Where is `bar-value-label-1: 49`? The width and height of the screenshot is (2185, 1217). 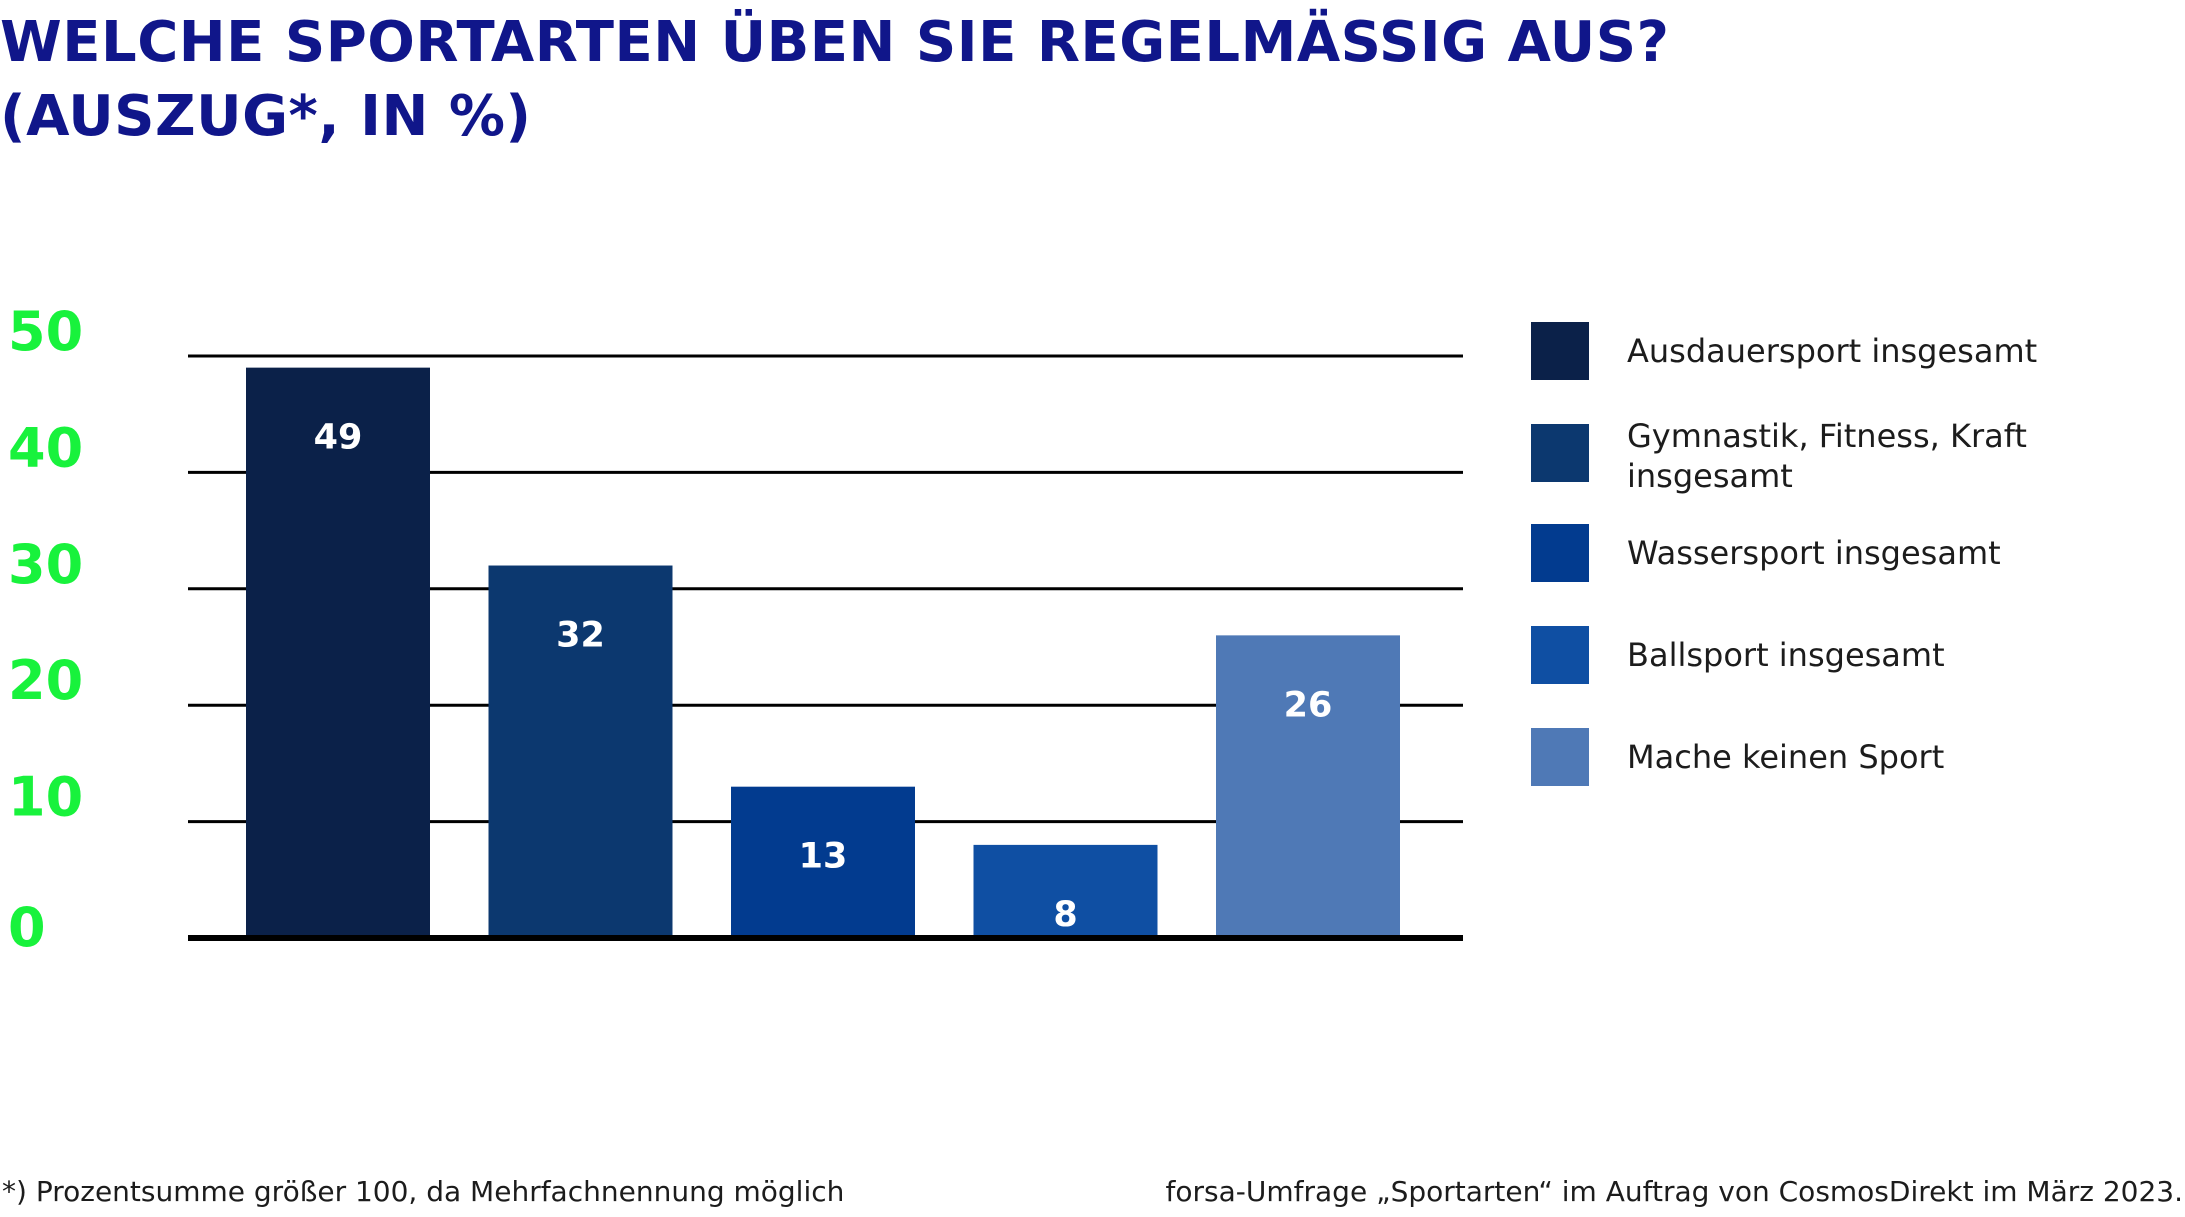 bar-value-label-1: 49 is located at coordinates (338, 438).